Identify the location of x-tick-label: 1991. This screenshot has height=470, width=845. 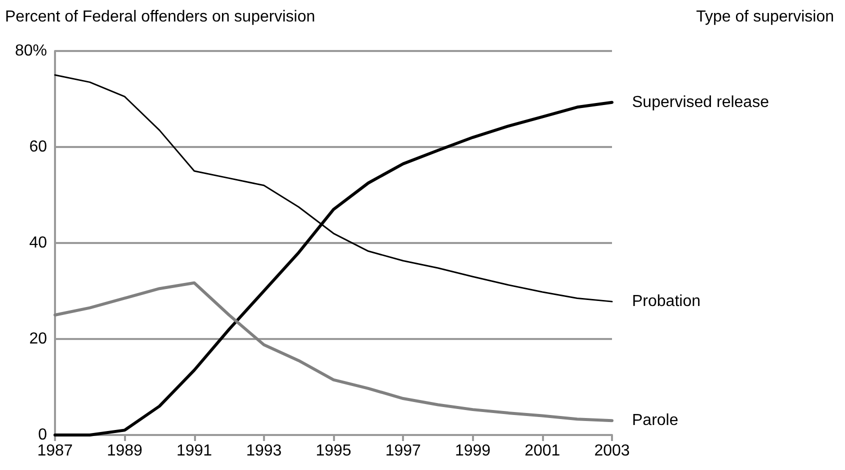
(194, 451).